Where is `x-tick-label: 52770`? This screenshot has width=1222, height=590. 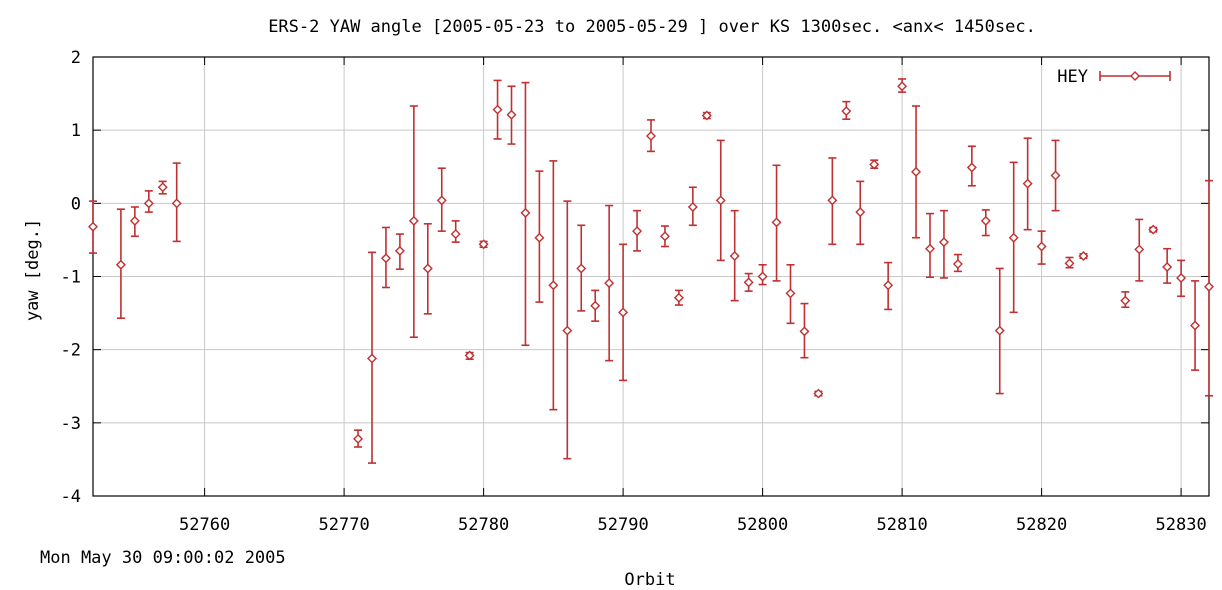 x-tick-label: 52770 is located at coordinates (344, 525).